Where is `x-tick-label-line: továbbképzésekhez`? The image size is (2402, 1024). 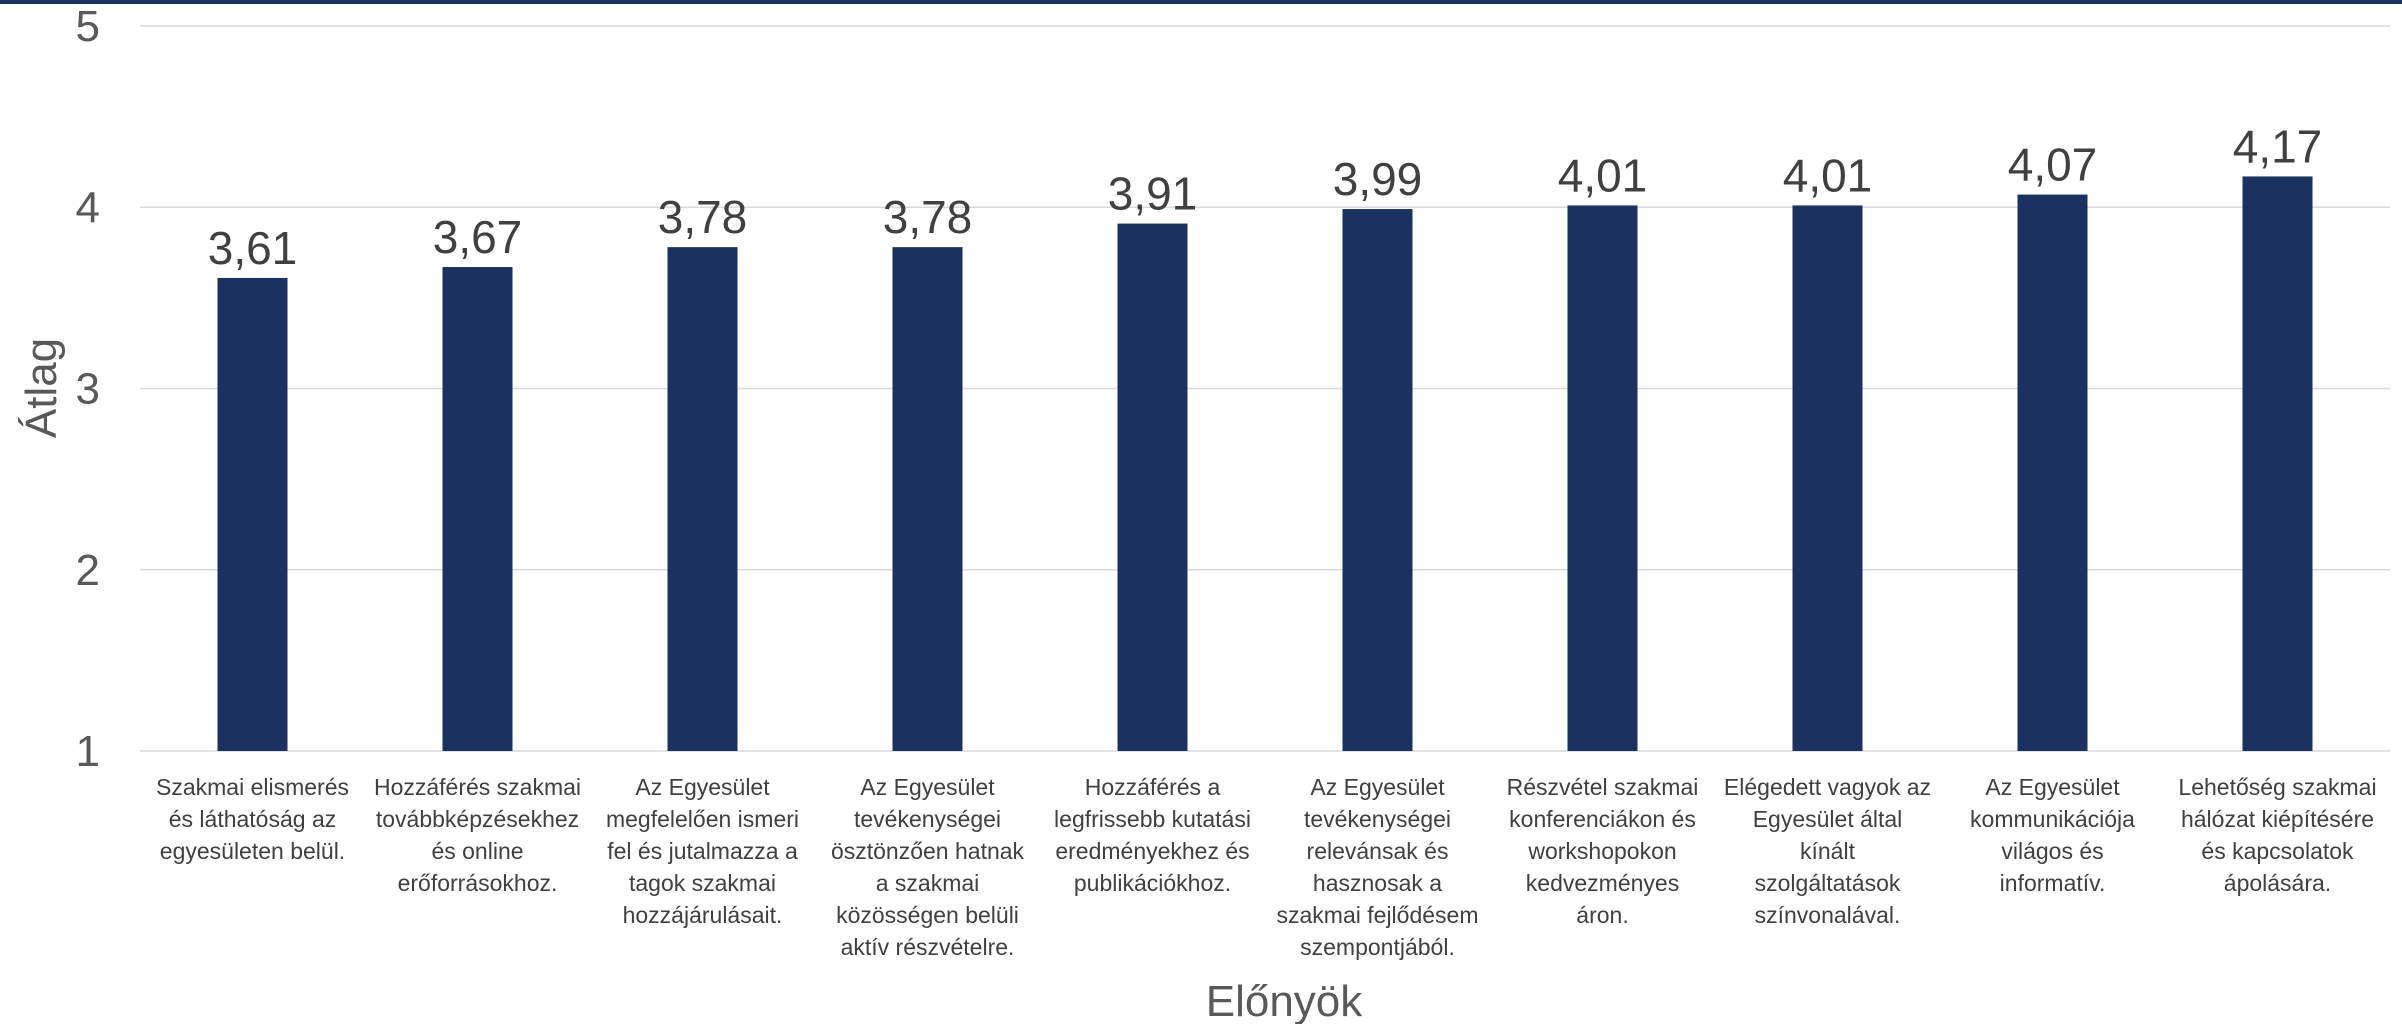 x-tick-label-line: továbbképzésekhez is located at coordinates (477, 819).